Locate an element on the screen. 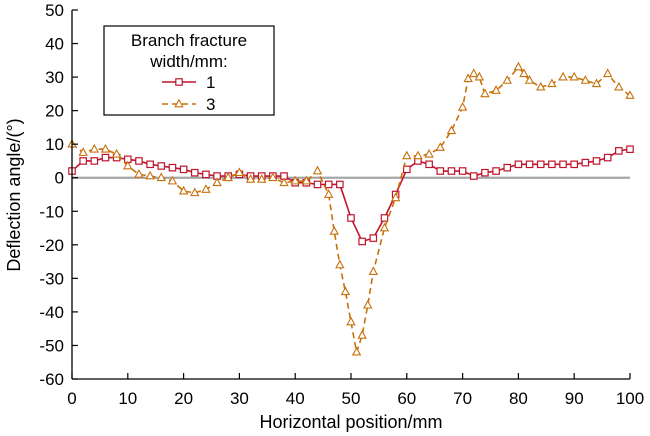 This screenshot has height=436, width=650. x-tick-label: 60 is located at coordinates (406, 398).